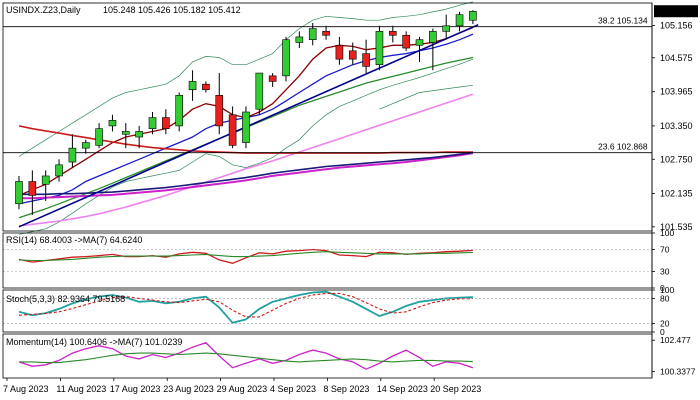  I want to click on rsi-label: RSI(14) 68.4003 ->MA(7) 64.6240, so click(74, 240).